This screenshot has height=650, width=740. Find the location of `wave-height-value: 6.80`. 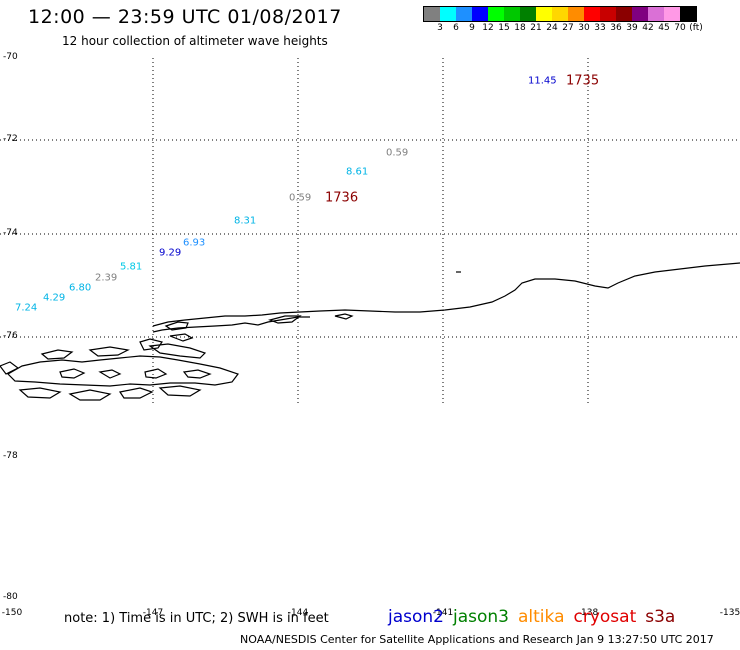

wave-height-value: 6.80 is located at coordinates (80, 288).